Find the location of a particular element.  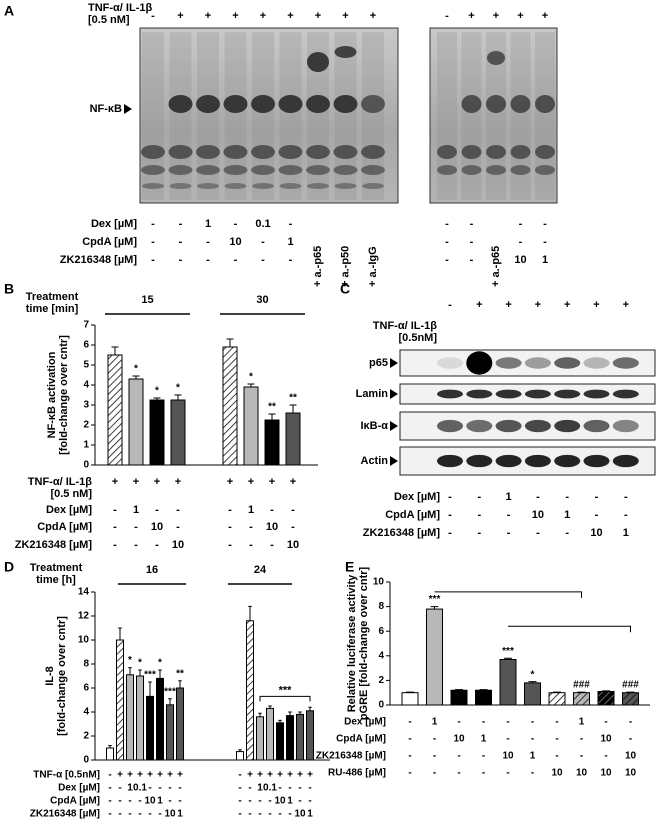

band-label: p65 is located at coordinates (378, 363).